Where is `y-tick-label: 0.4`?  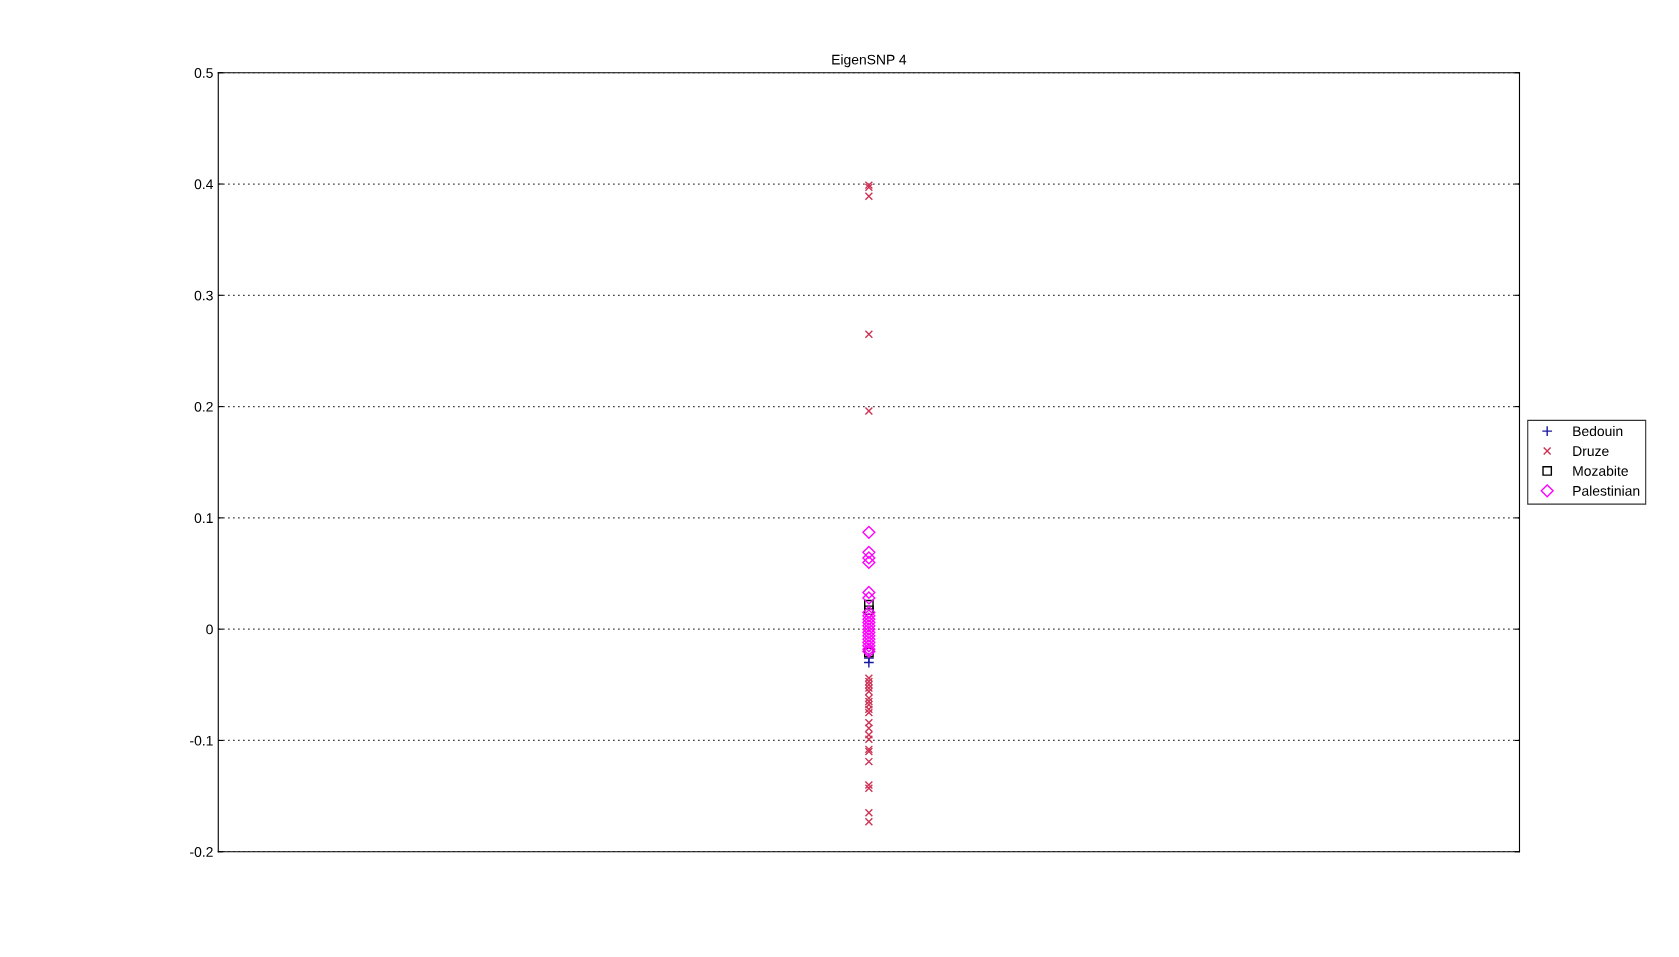
y-tick-label: 0.4 is located at coordinates (203, 184).